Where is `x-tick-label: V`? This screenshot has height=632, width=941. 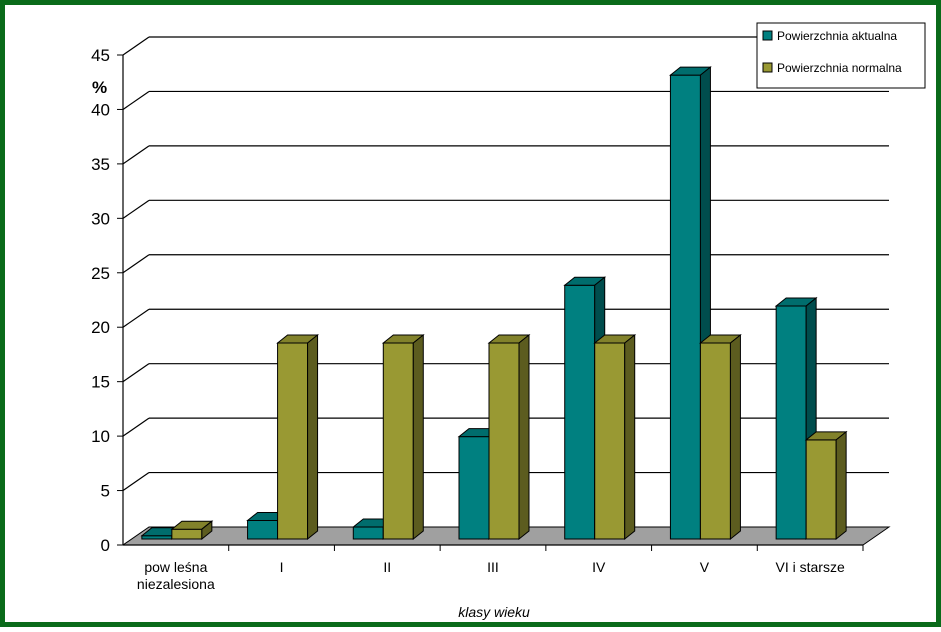 x-tick-label: V is located at coordinates (705, 567).